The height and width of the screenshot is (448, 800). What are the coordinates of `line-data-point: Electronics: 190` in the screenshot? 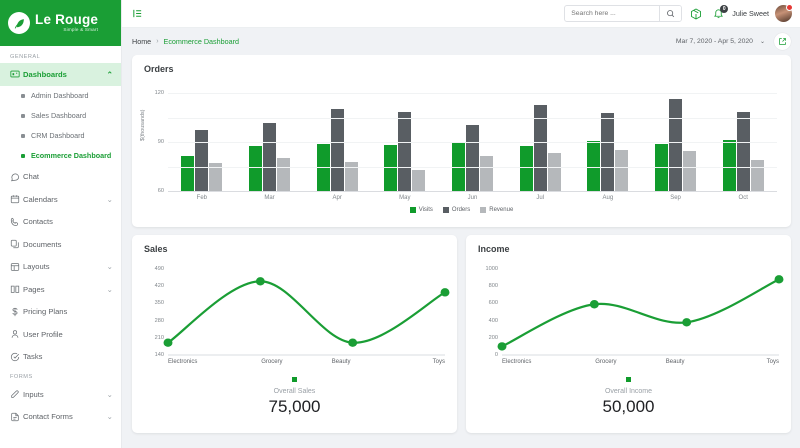 It's located at (168, 342).